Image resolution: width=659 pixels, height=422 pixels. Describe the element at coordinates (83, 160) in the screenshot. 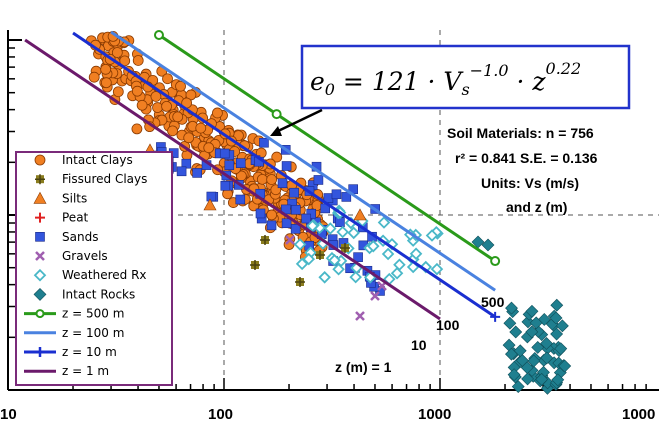

I see `legend-item-0: Intact Clays` at that location.